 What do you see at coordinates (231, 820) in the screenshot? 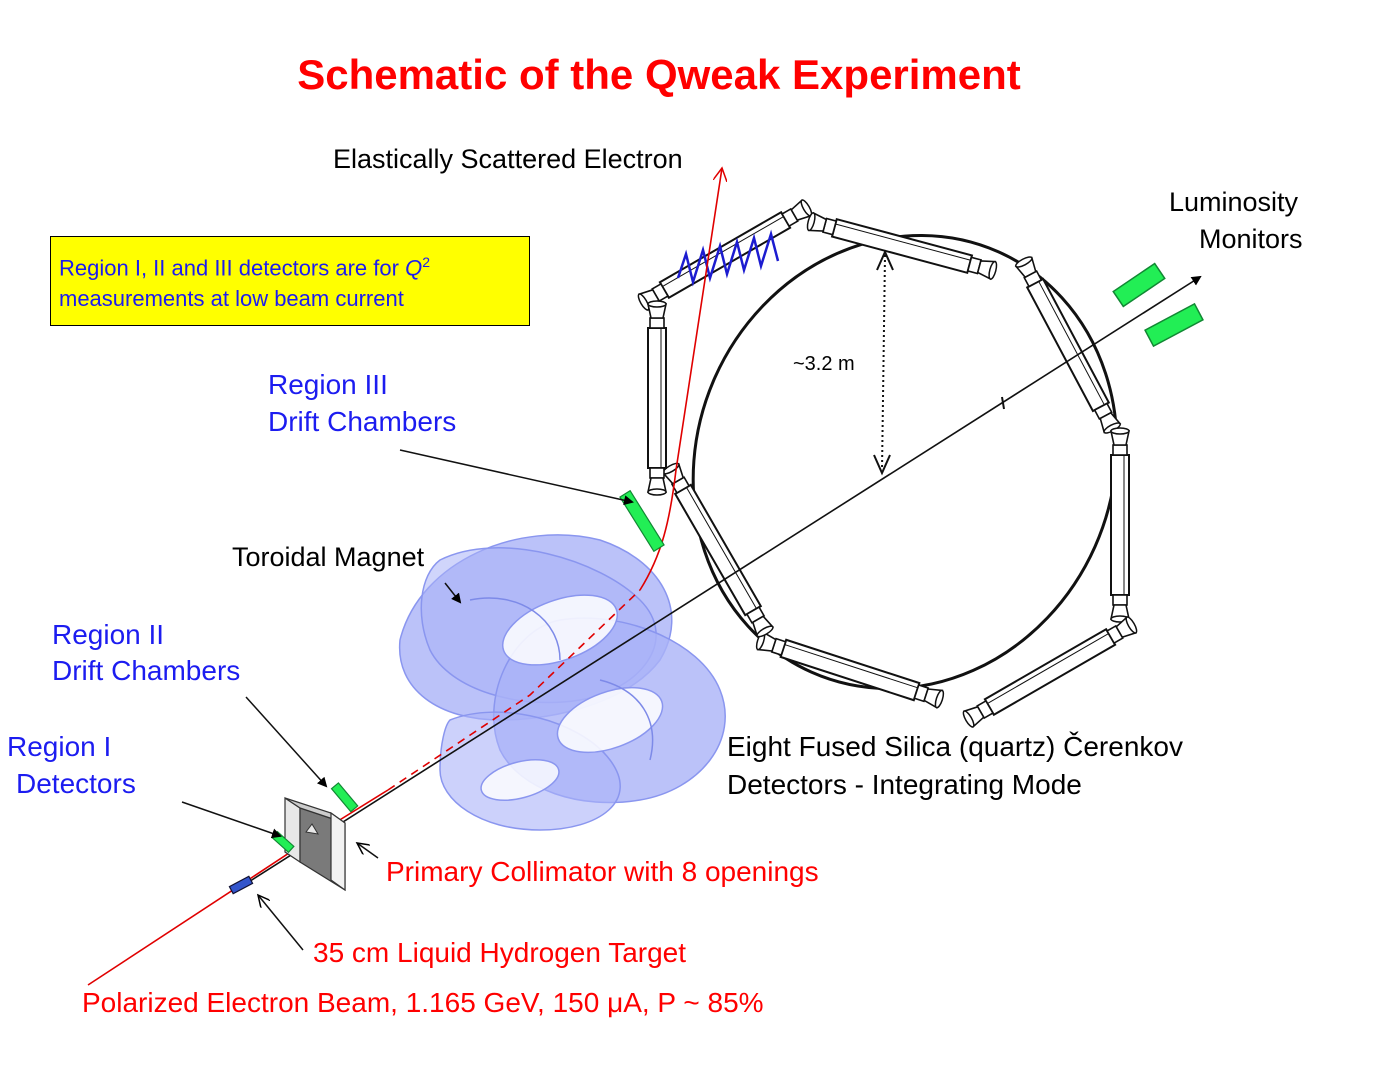
I see `region1-arrow` at bounding box center [231, 820].